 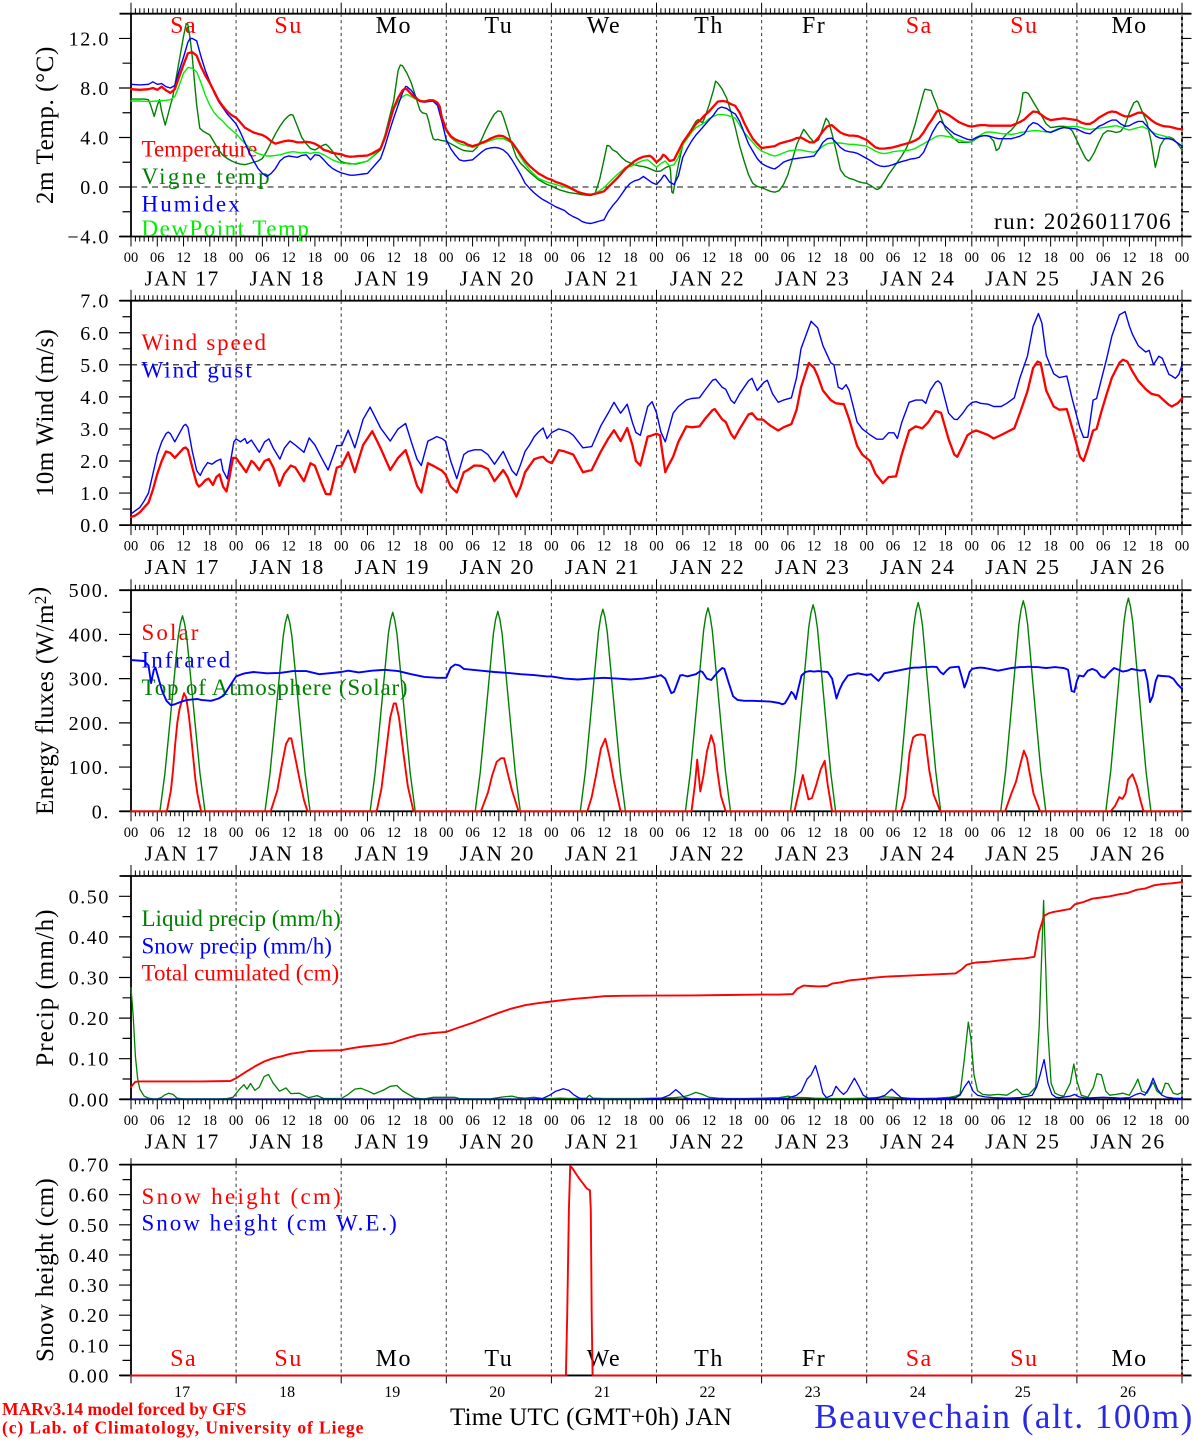 What do you see at coordinates (1023, 1392) in the screenshot?
I see `svg-text: 25` at bounding box center [1023, 1392].